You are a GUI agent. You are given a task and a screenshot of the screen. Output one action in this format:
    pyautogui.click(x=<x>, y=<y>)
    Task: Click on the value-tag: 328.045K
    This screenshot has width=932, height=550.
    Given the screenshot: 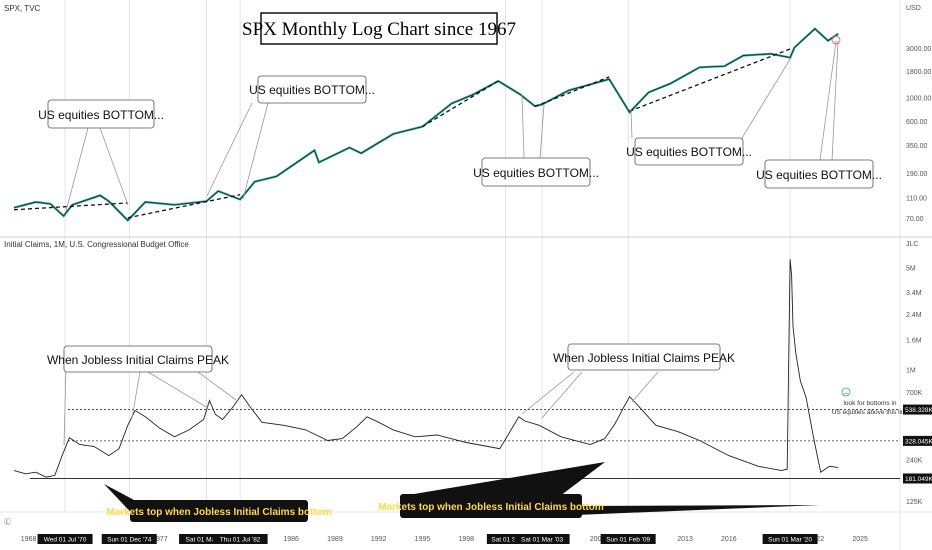 What is the action you would take?
    pyautogui.click(x=918, y=441)
    